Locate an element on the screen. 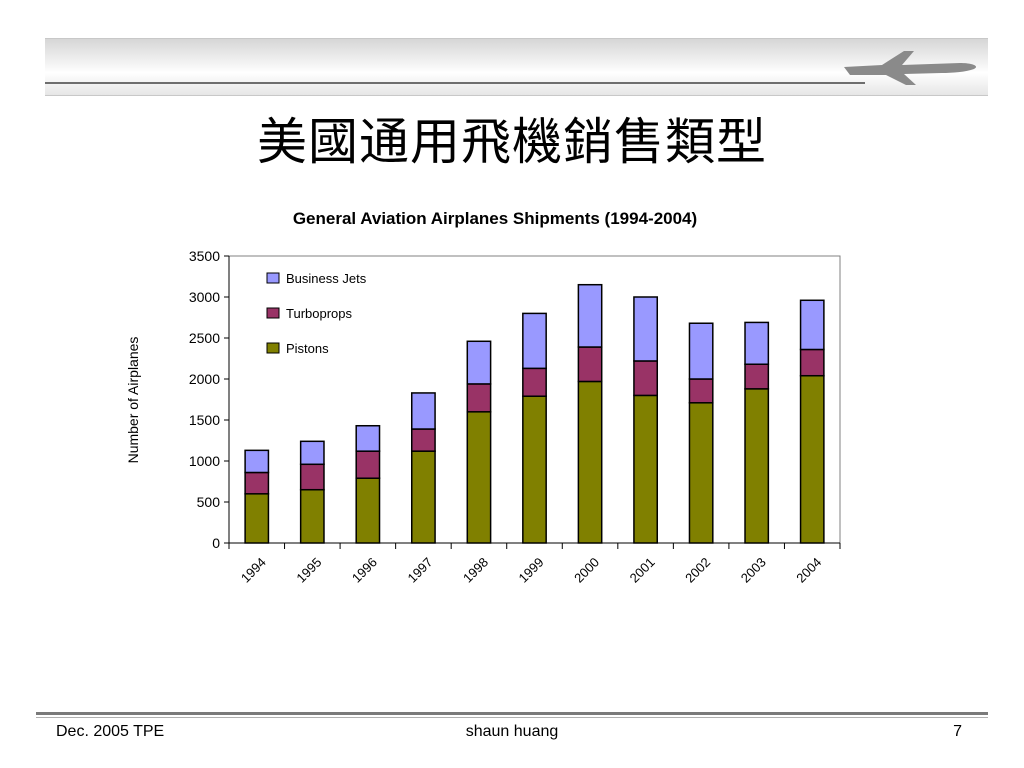  airplane-icon is located at coordinates (910, 68).